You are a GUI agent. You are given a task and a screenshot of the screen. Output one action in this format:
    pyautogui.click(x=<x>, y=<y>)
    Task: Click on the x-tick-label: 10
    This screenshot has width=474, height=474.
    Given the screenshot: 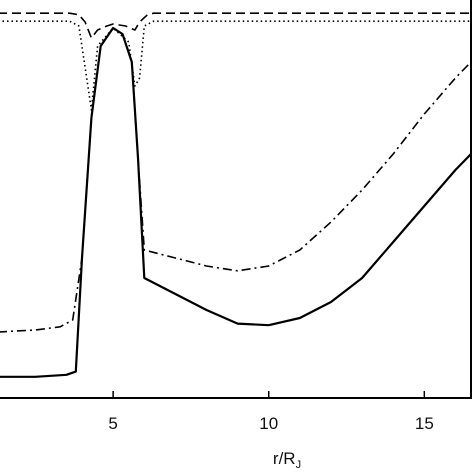 What is the action you would take?
    pyautogui.click(x=268, y=423)
    